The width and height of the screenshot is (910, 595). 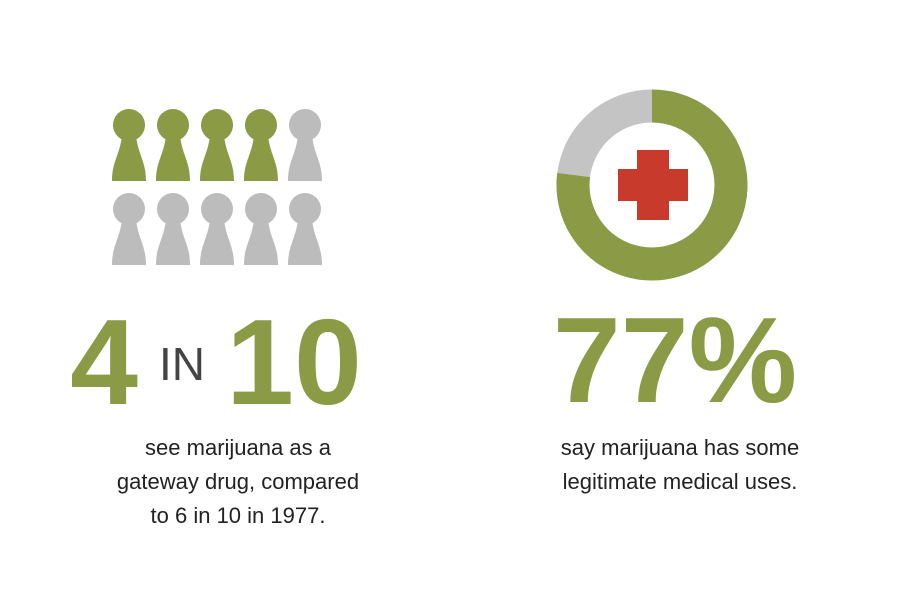 I want to click on donut, so click(x=652, y=185).